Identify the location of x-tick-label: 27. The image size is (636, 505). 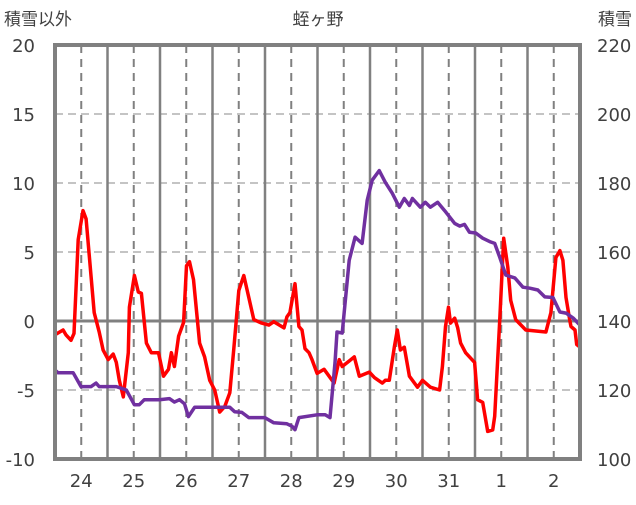
(238, 481).